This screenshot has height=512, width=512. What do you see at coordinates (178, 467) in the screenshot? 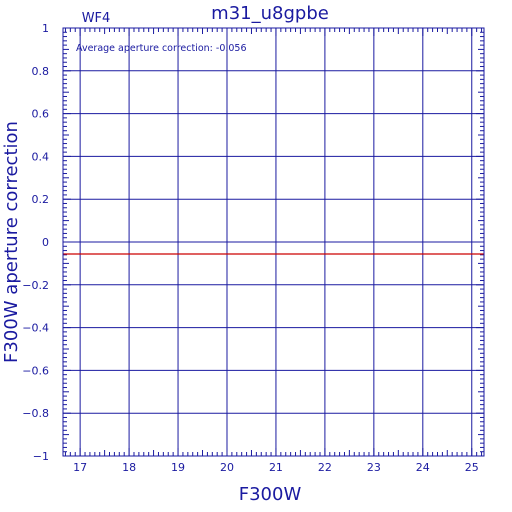
I see `x-tick-label: 19` at bounding box center [178, 467].